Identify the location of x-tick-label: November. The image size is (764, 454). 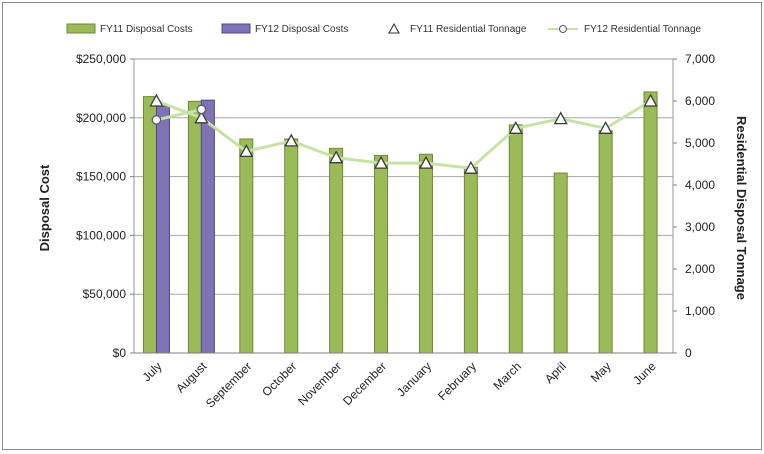
(319, 383).